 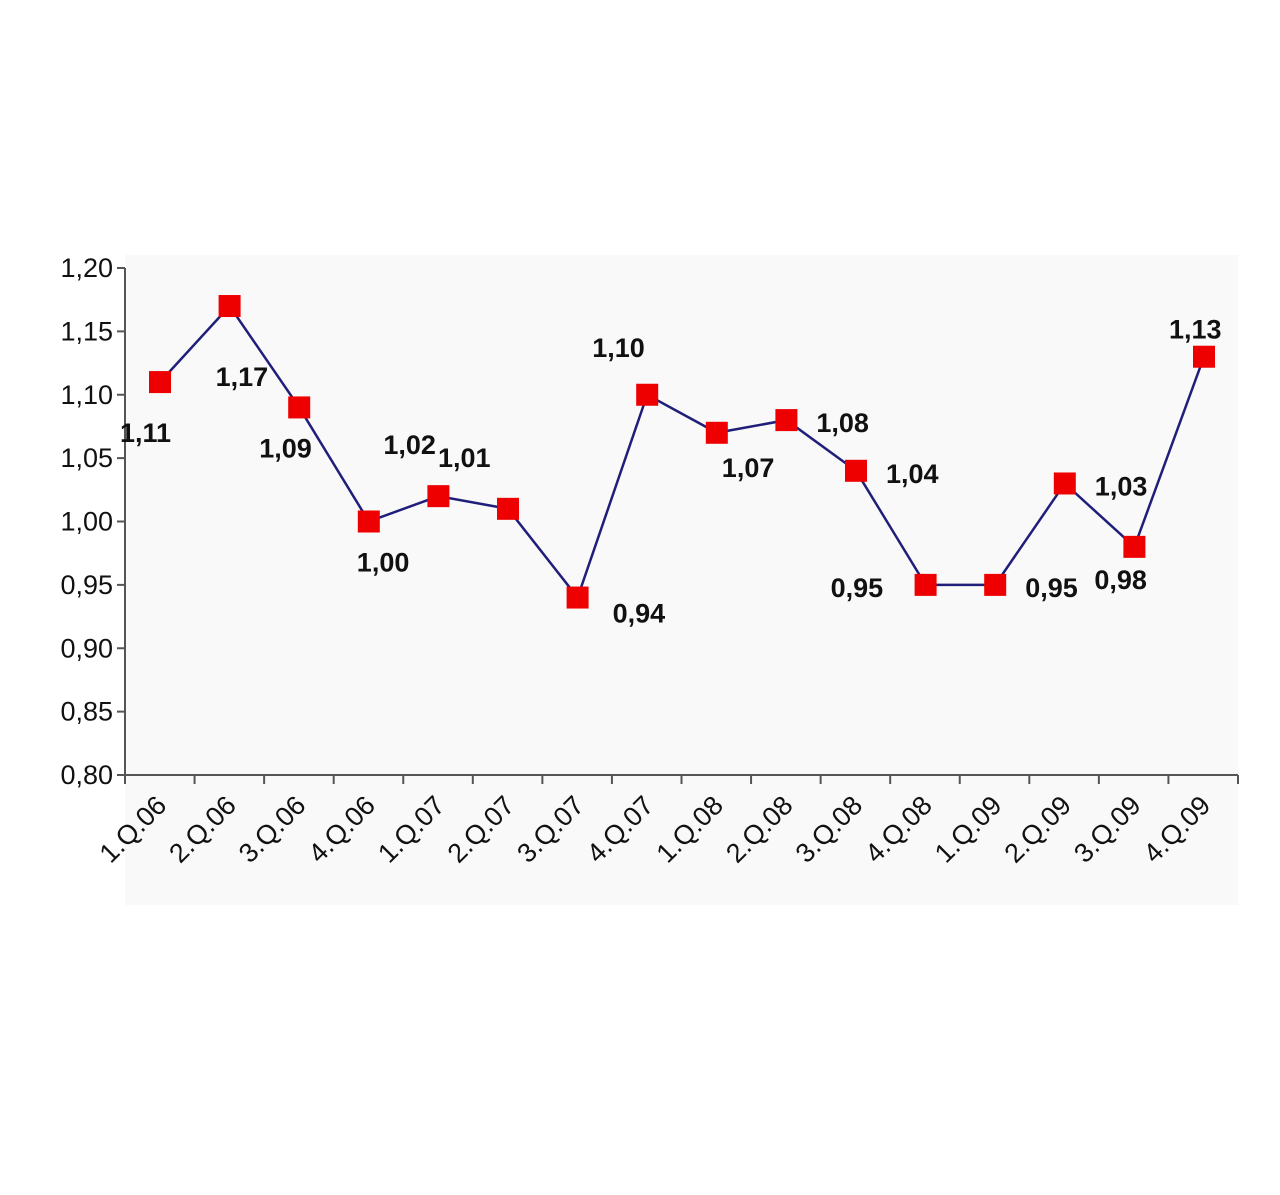 I want to click on y-tick-label: 0,90, so click(x=86, y=648).